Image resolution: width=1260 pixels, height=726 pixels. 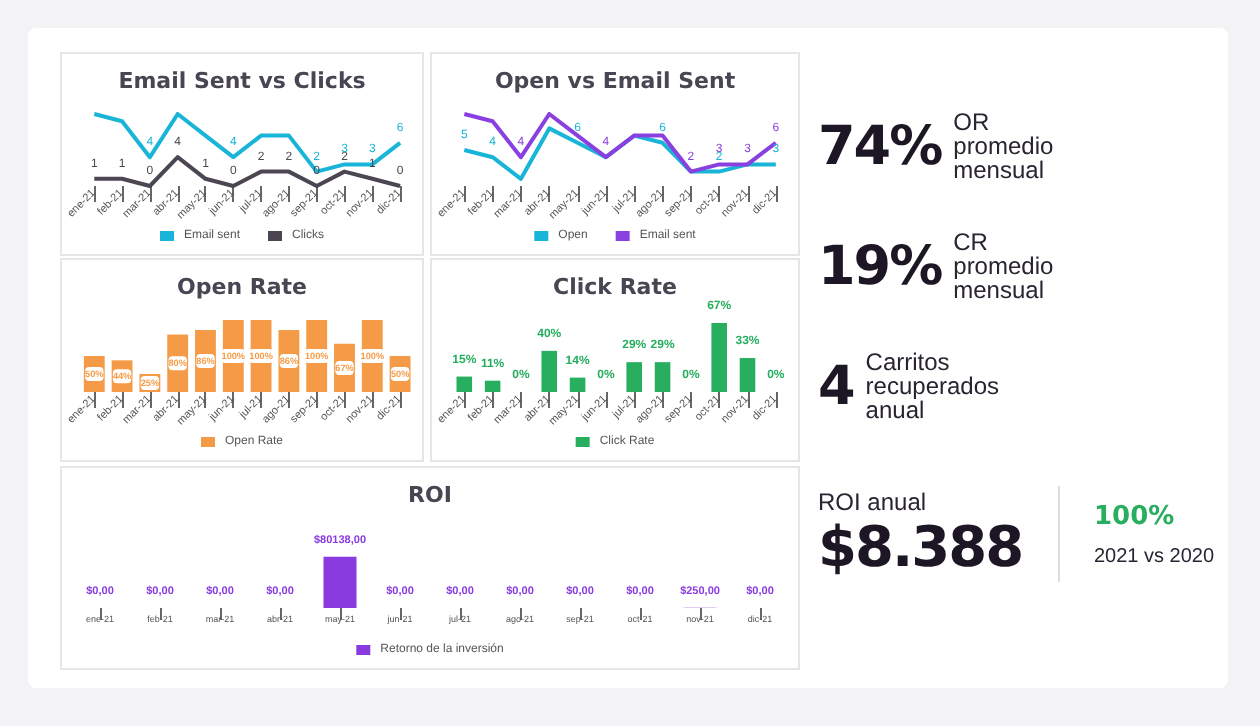 I want to click on chart-title: Open Rate, so click(x=242, y=287).